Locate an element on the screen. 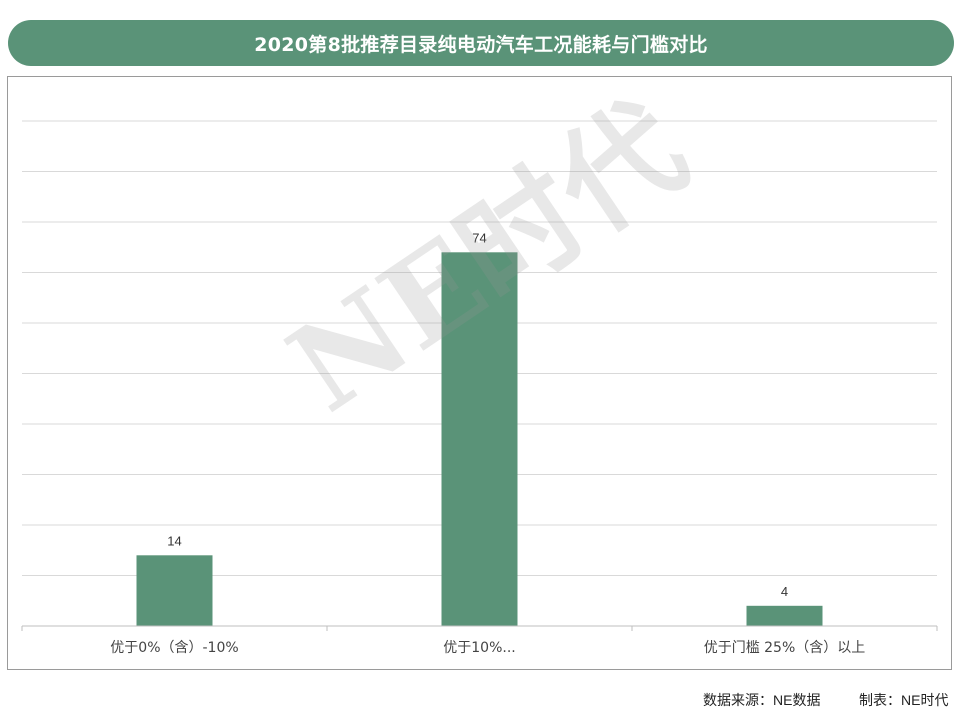  x-axis: 优于0%（含）-10% 优于10%... 优于门槛 25%（含）以上 is located at coordinates (479, 640).